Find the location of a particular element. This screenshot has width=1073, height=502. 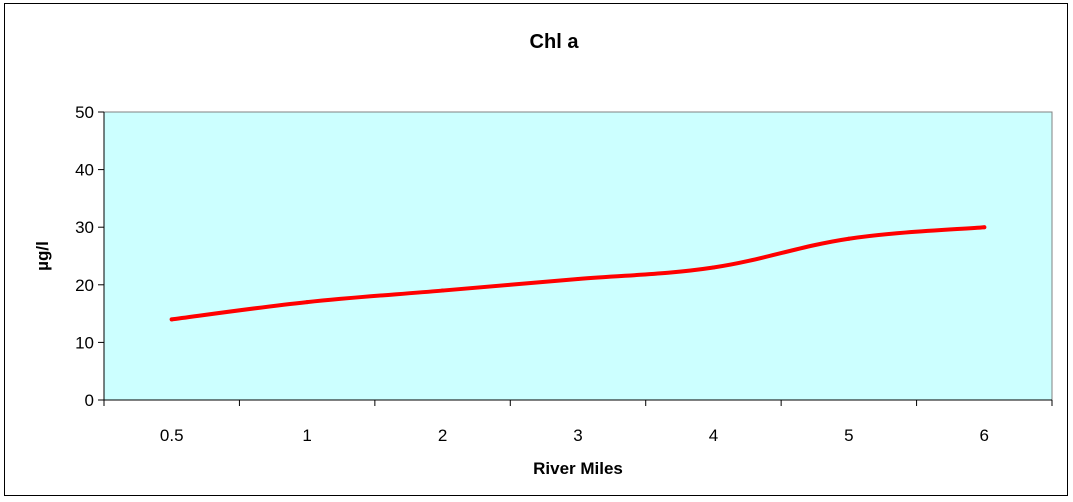

y-tick-label: 10 is located at coordinates (84, 342).